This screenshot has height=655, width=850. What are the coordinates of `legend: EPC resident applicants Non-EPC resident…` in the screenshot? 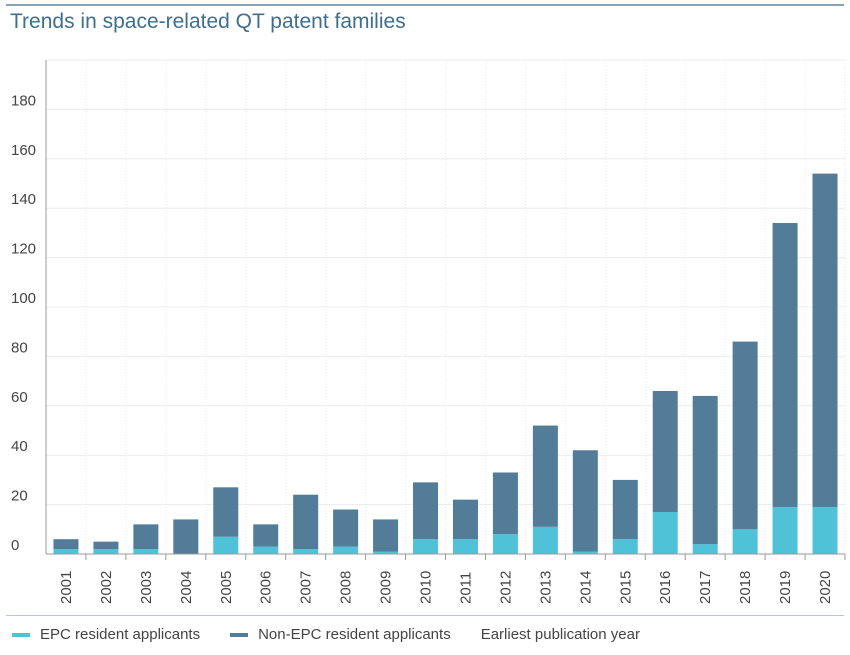 It's located at (341, 634).